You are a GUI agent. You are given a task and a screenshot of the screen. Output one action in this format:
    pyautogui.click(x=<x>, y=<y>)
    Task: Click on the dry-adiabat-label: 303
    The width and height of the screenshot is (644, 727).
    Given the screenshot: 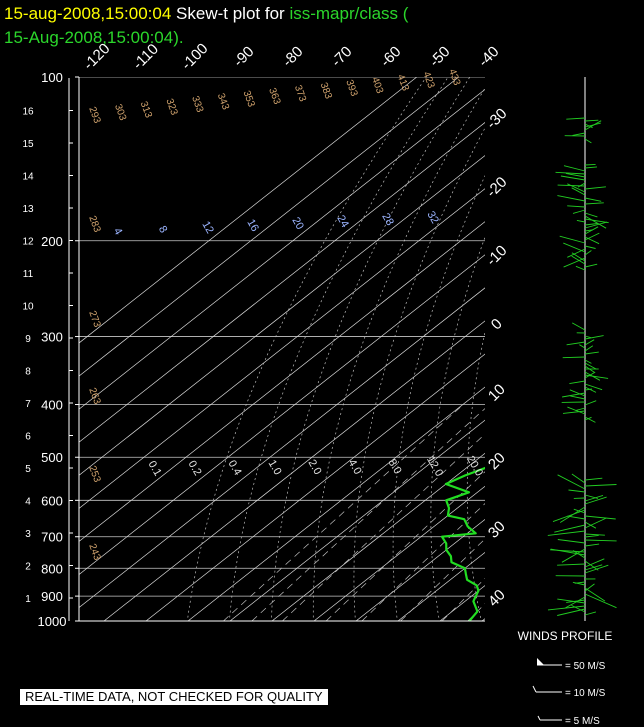 What is the action you would take?
    pyautogui.click(x=120, y=113)
    